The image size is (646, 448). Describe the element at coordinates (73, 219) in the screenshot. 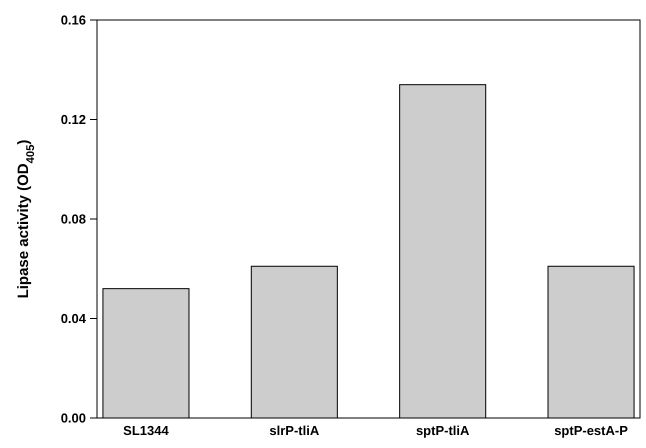

I see `y-tick-label: 0.08` at that location.